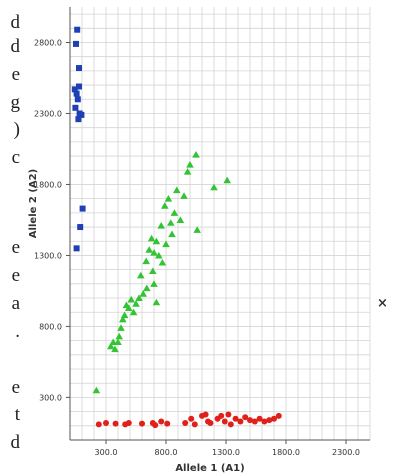  I want to click on y-axis-title: Allele 2 (A2), so click(33, 203).